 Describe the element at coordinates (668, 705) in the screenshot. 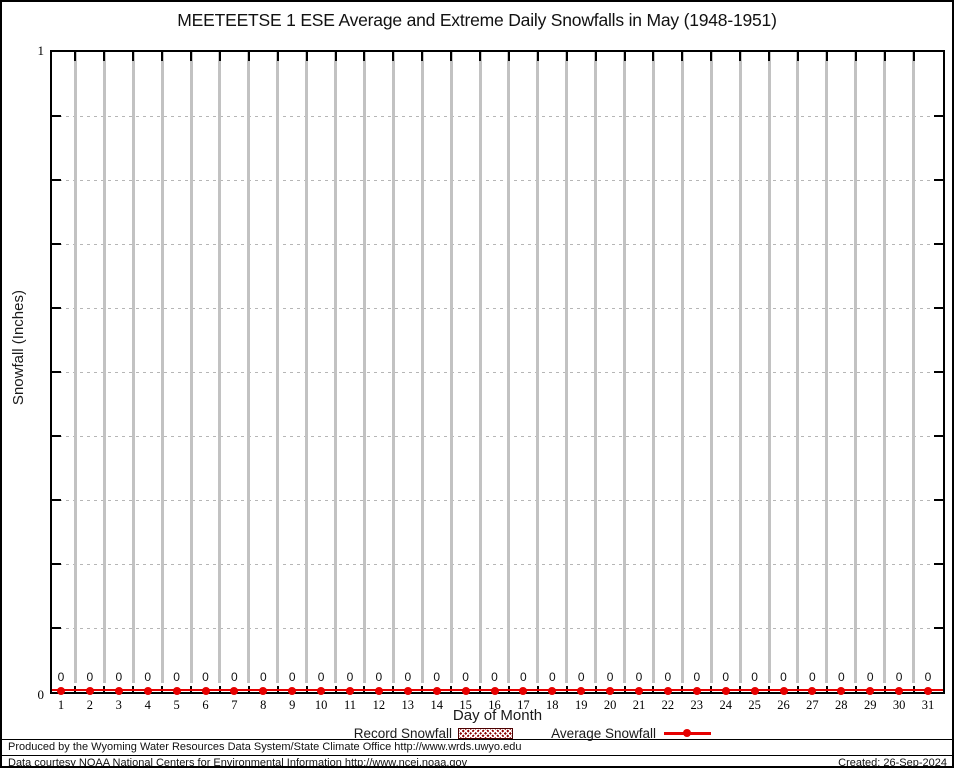

I see `x-tick-label: 22` at that location.